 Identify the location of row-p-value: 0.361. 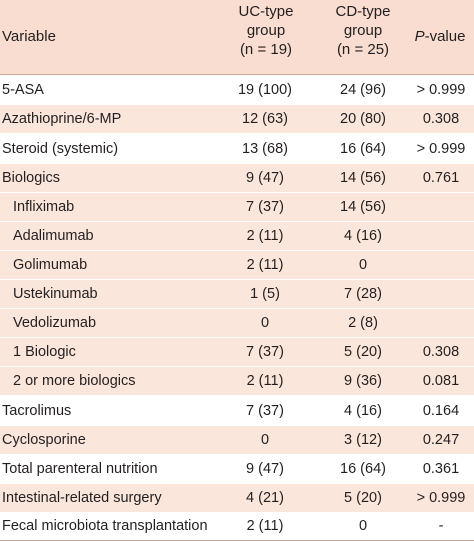
(441, 469).